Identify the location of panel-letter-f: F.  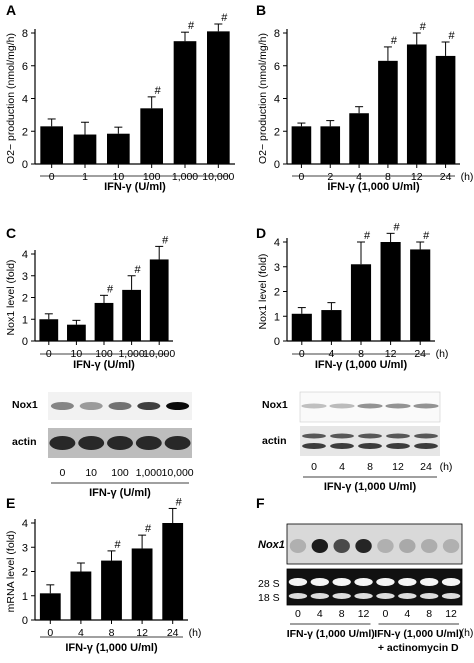
(260, 503).